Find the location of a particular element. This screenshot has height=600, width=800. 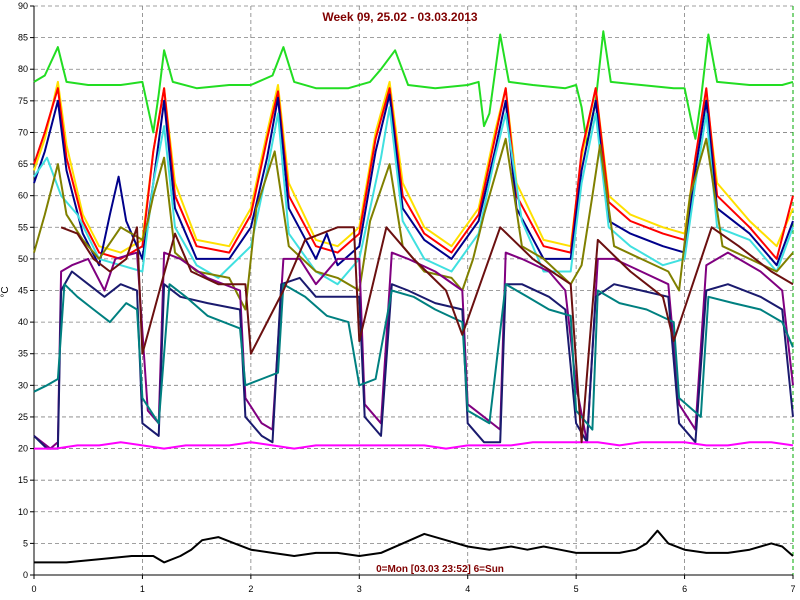

y-tick-label: 50 is located at coordinates (23, 259).